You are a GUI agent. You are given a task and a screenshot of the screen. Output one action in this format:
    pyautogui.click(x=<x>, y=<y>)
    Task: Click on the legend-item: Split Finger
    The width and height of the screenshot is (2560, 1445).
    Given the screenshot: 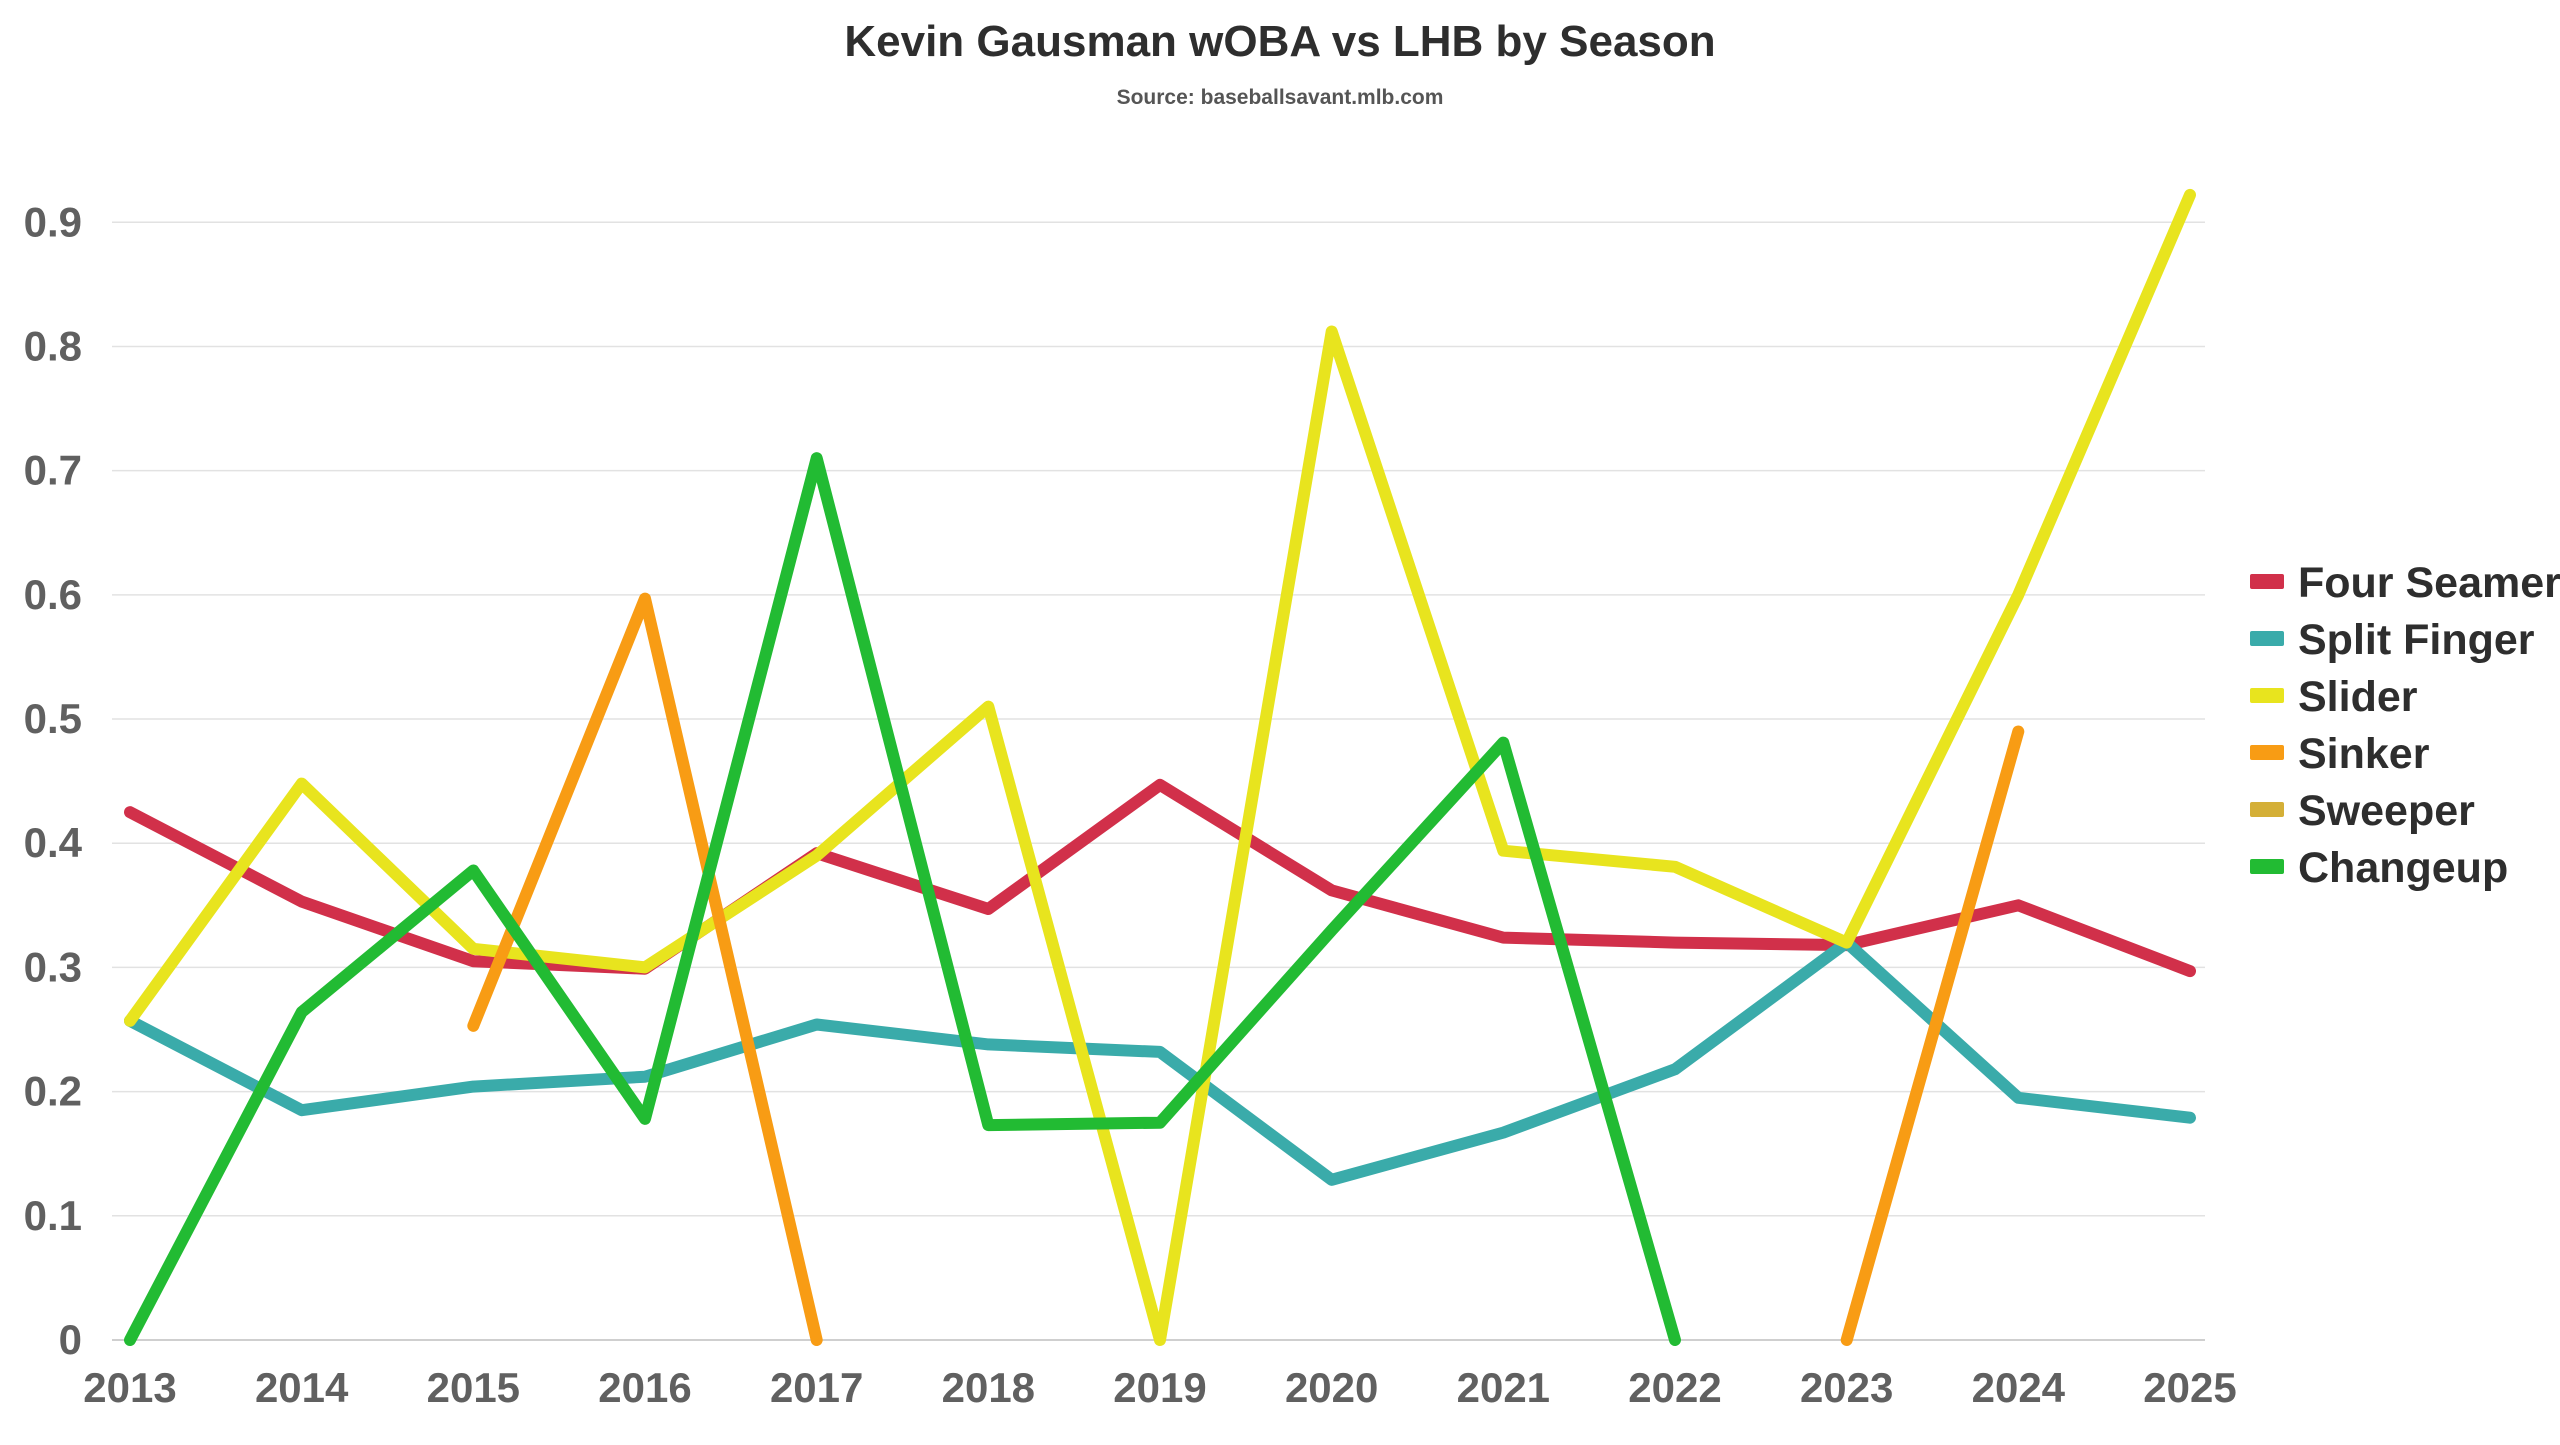 What is the action you would take?
    pyautogui.click(x=2392, y=640)
    